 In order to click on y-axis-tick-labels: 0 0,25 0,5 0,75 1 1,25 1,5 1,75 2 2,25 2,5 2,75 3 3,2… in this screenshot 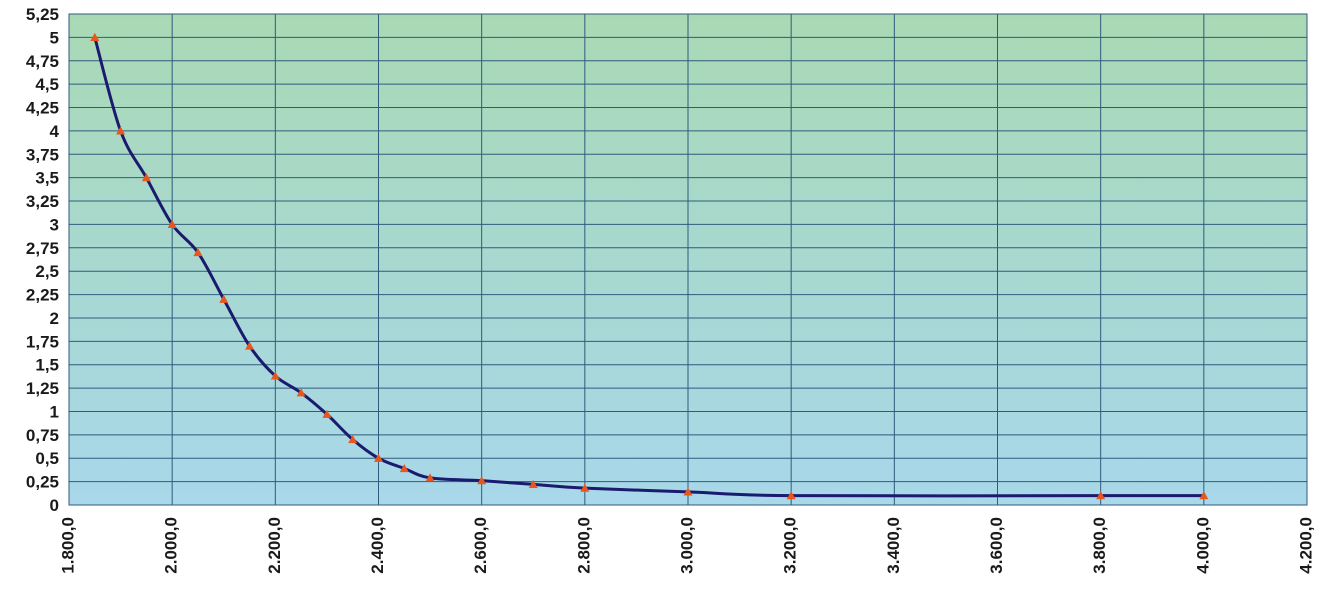, I will do `click(43, 260)`.